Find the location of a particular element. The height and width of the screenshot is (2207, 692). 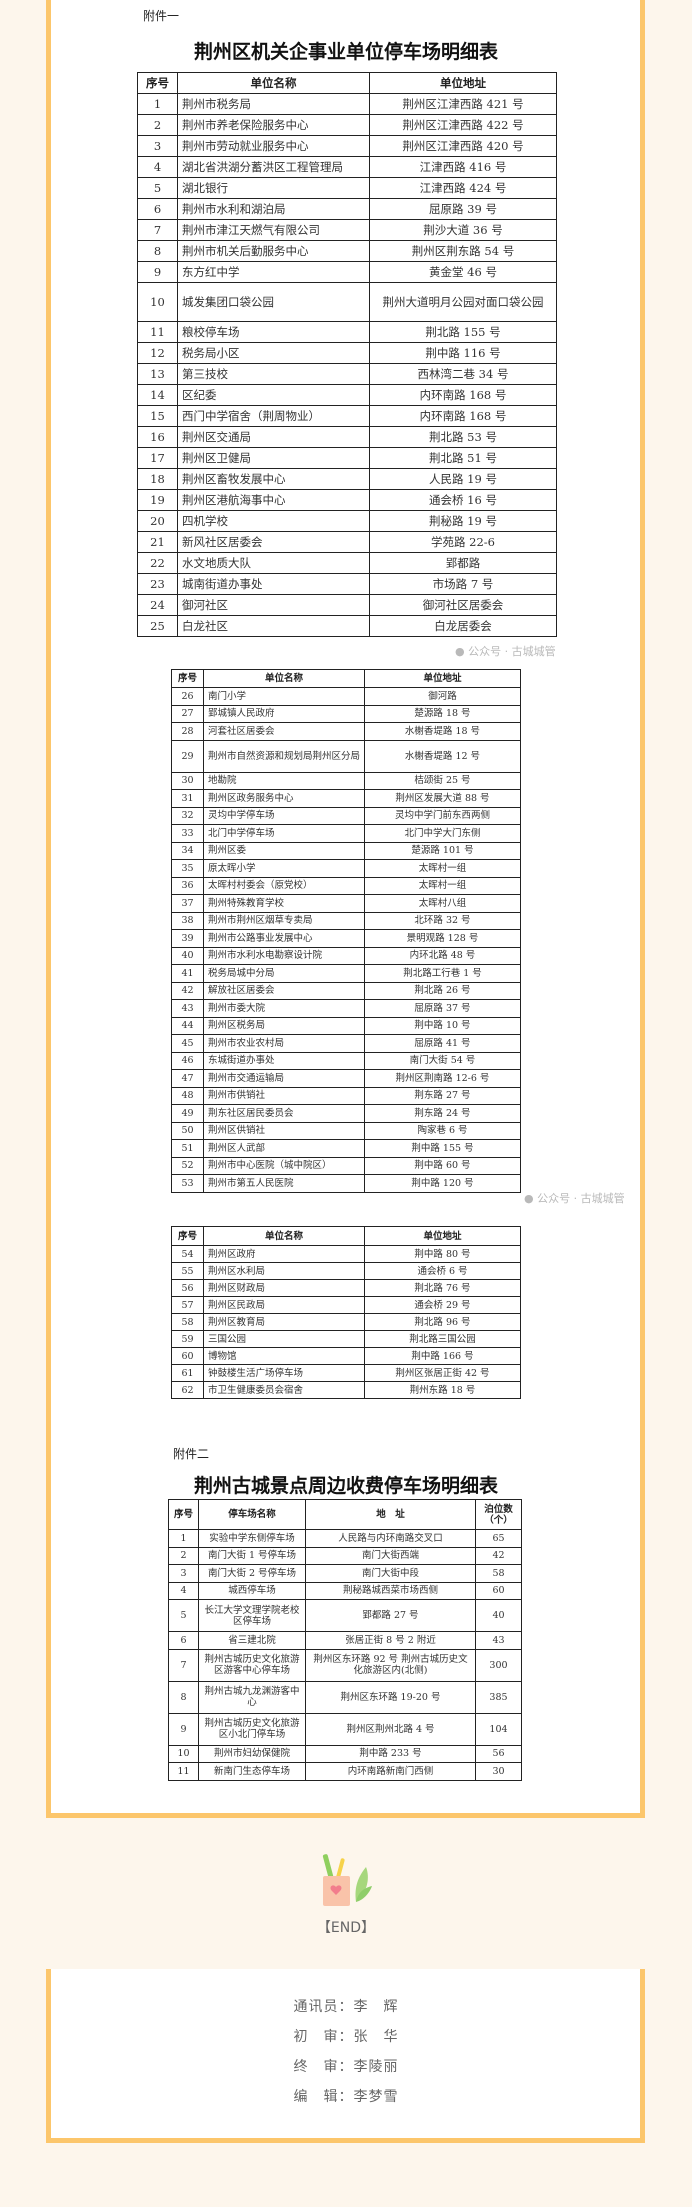

space-count: 30 is located at coordinates (498, 1771).